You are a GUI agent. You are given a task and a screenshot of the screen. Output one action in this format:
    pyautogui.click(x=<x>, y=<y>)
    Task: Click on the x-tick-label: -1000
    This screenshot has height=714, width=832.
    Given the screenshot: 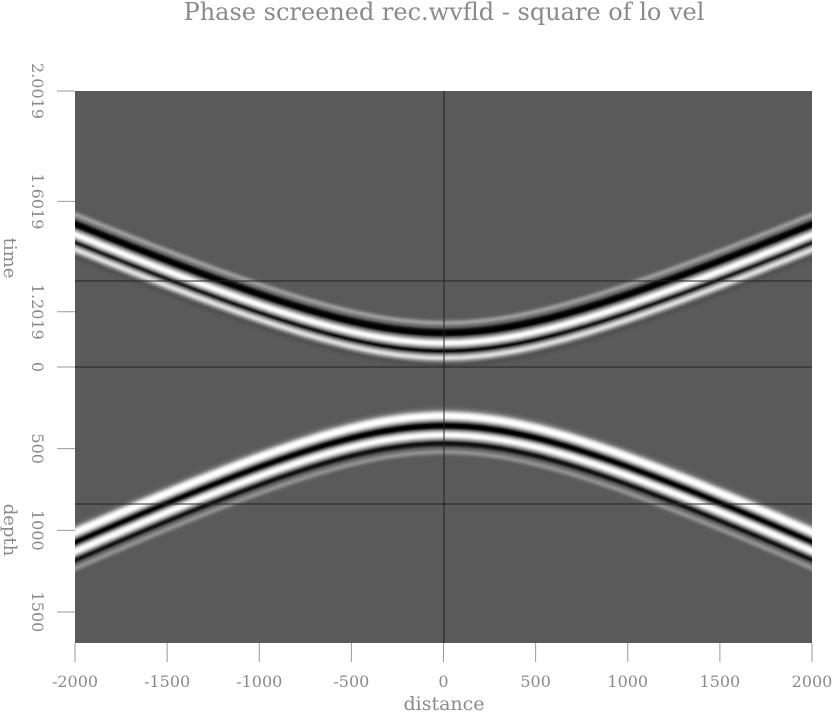 What is the action you would take?
    pyautogui.click(x=259, y=681)
    